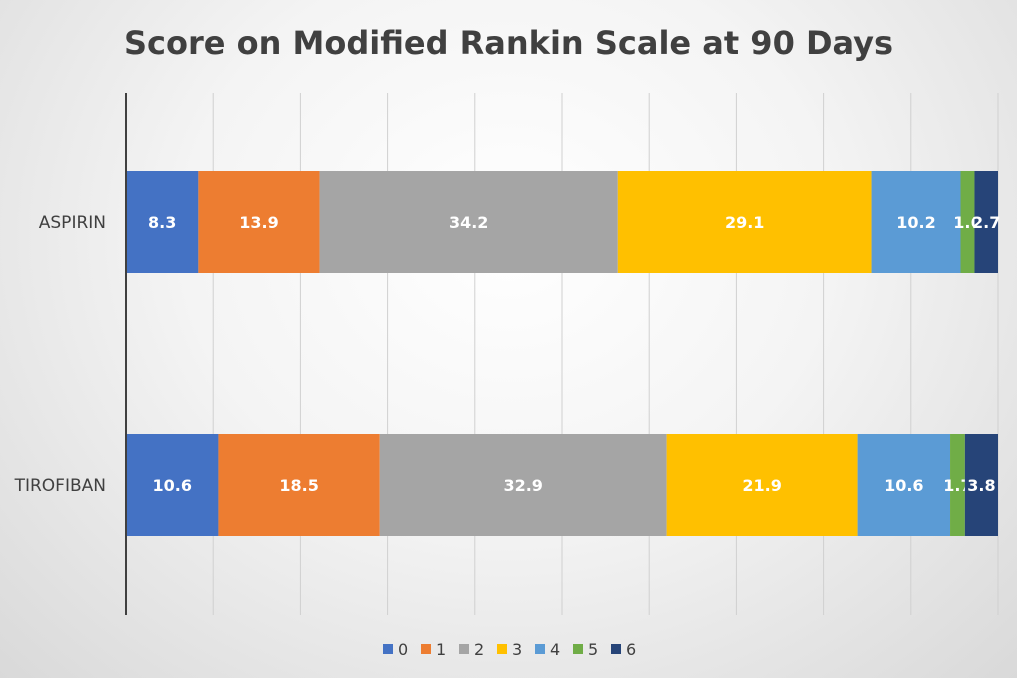 Image resolution: width=1017 pixels, height=678 pixels. I want to click on data-label: 29.1, so click(744, 222).